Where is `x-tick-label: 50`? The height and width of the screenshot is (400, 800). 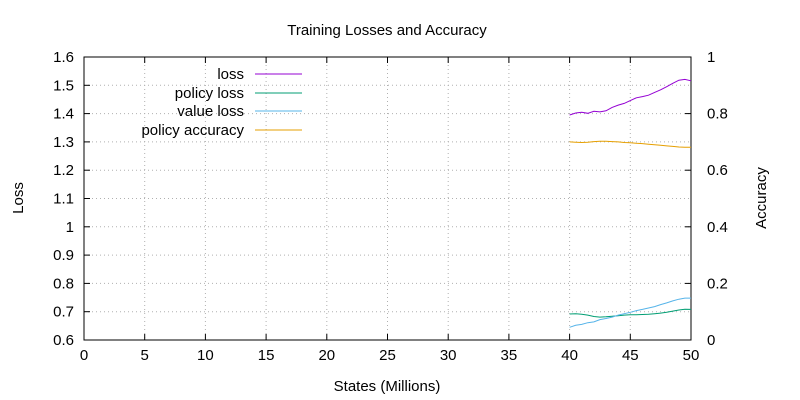 x-tick-label: 50 is located at coordinates (691, 355).